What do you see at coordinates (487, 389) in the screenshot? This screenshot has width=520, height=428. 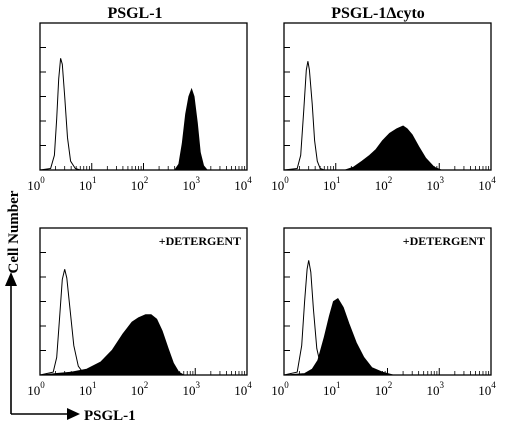 I see `panel-bottom-right-x-tick-label: 10⁴` at bounding box center [487, 389].